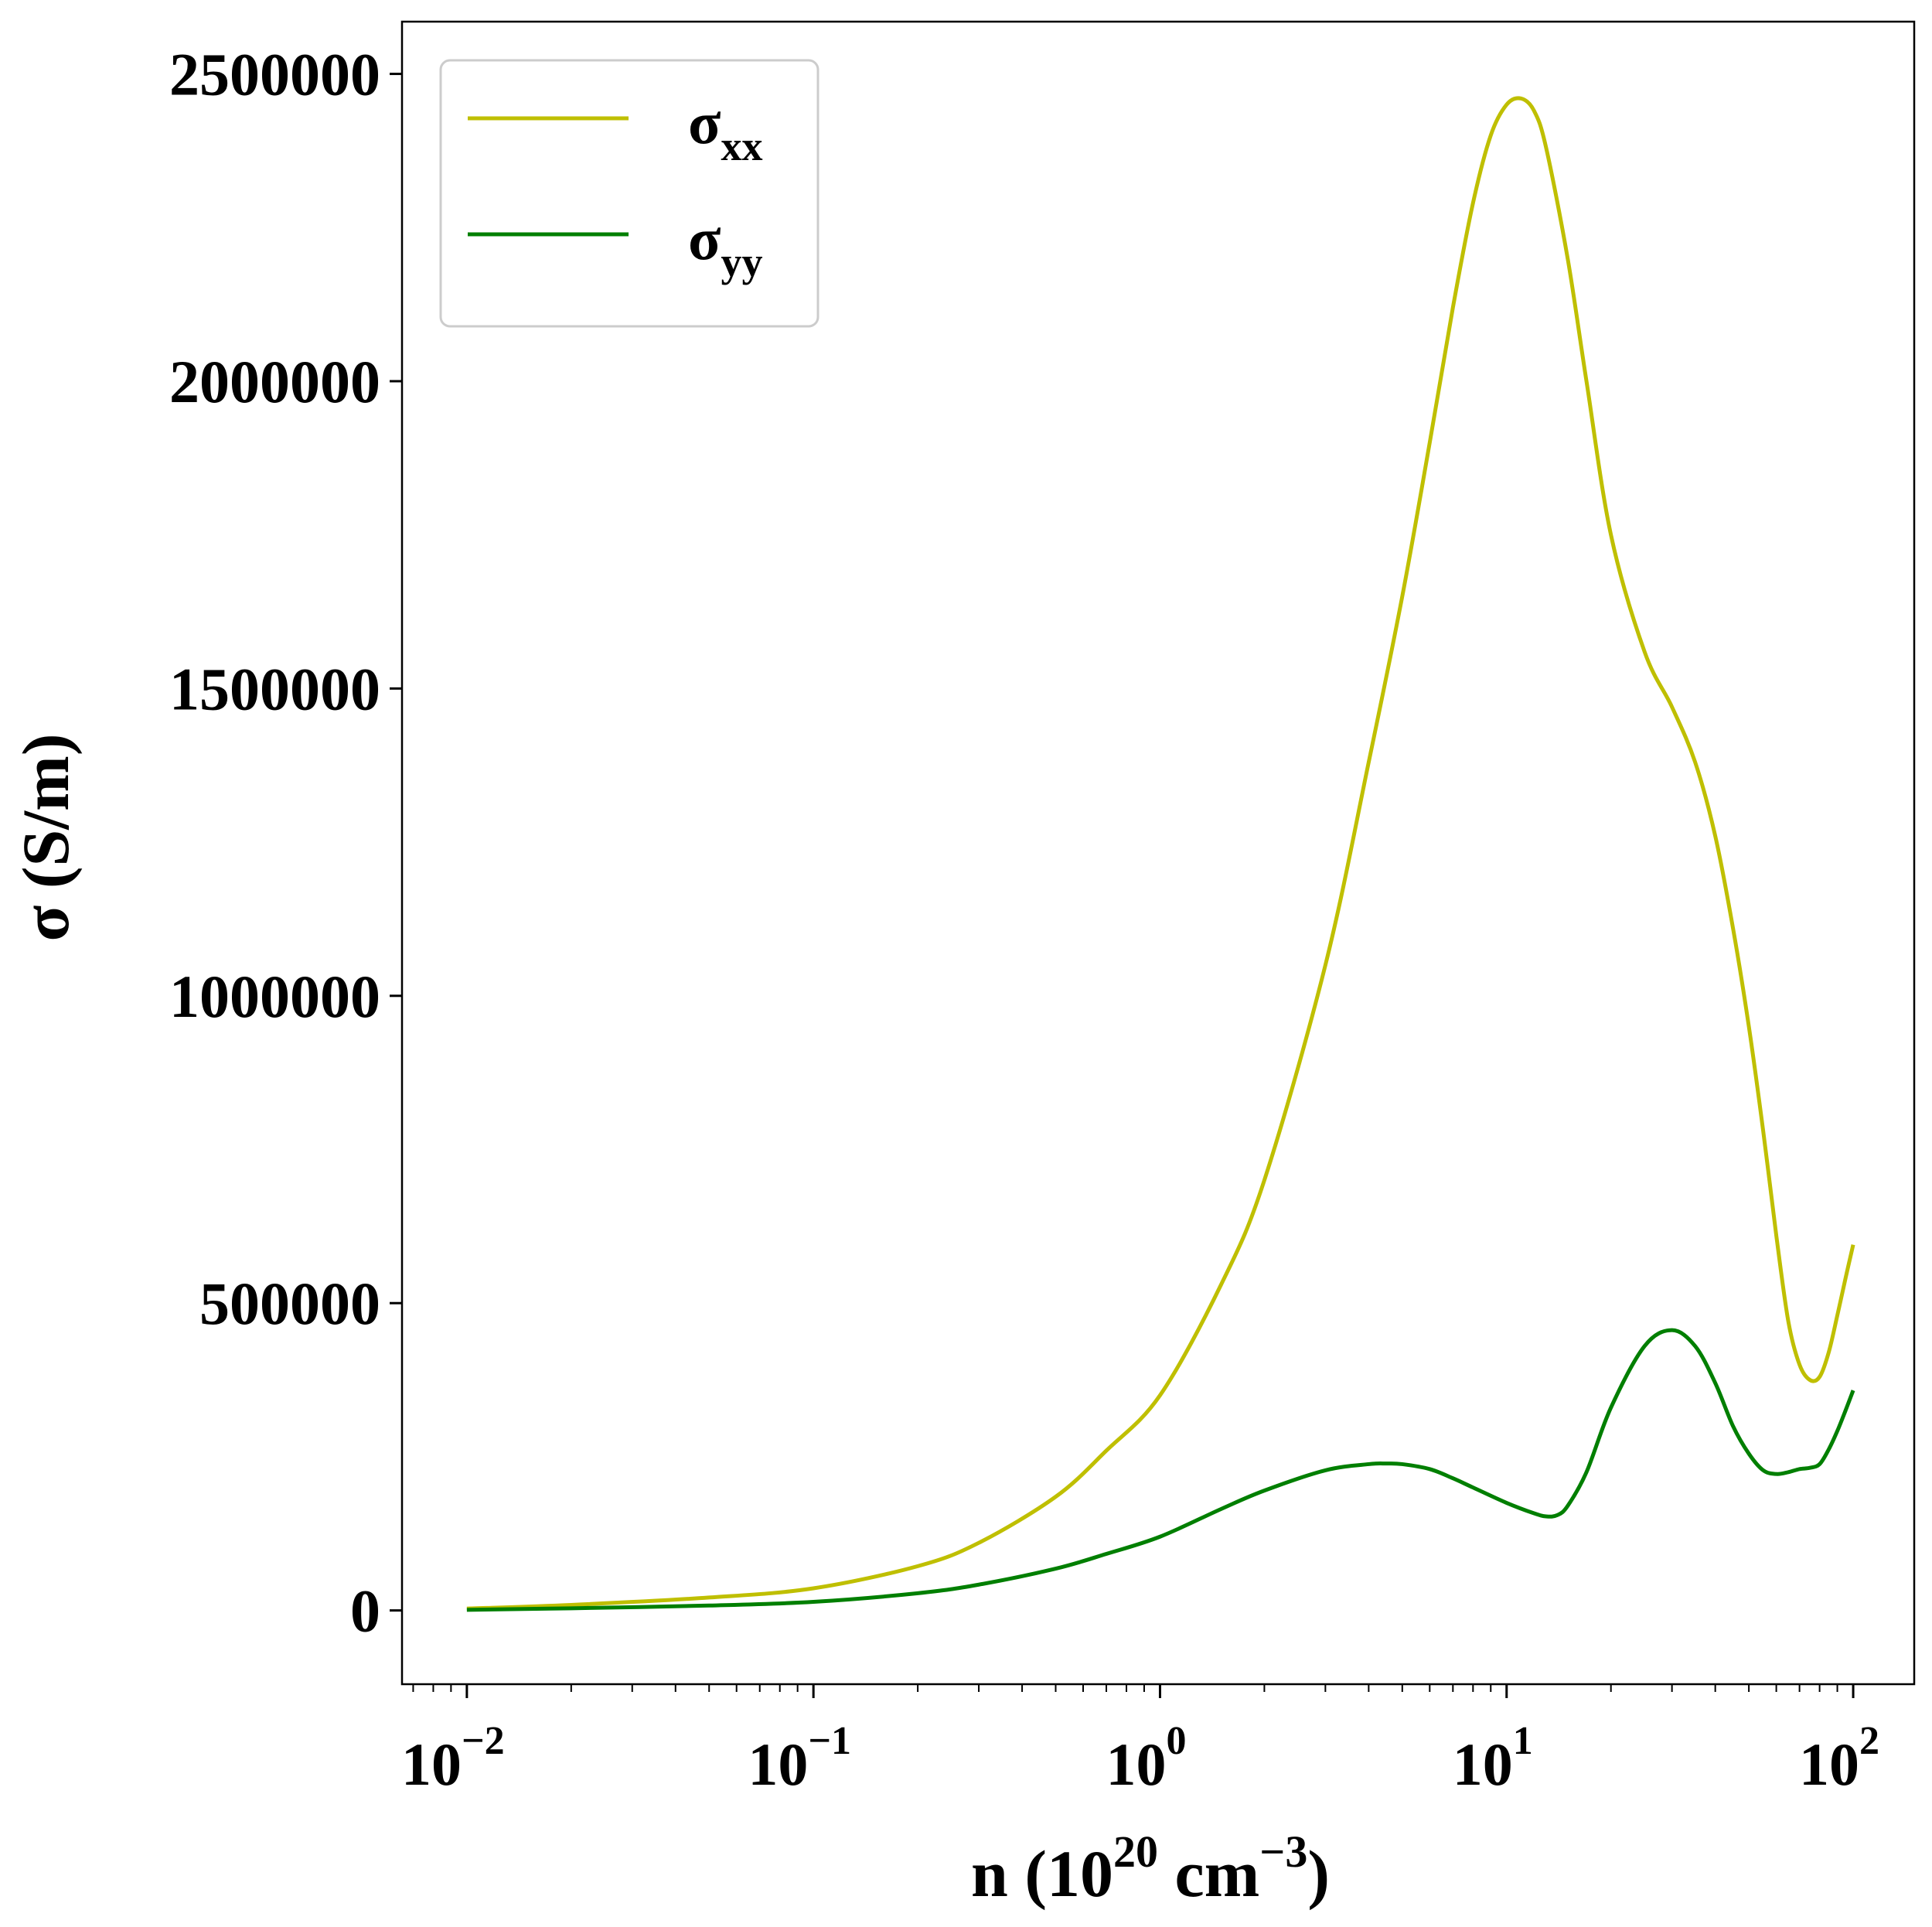 Image resolution: width=1932 pixels, height=1927 pixels. I want to click on x-tick-label: 10⁰, so click(1146, 1758).